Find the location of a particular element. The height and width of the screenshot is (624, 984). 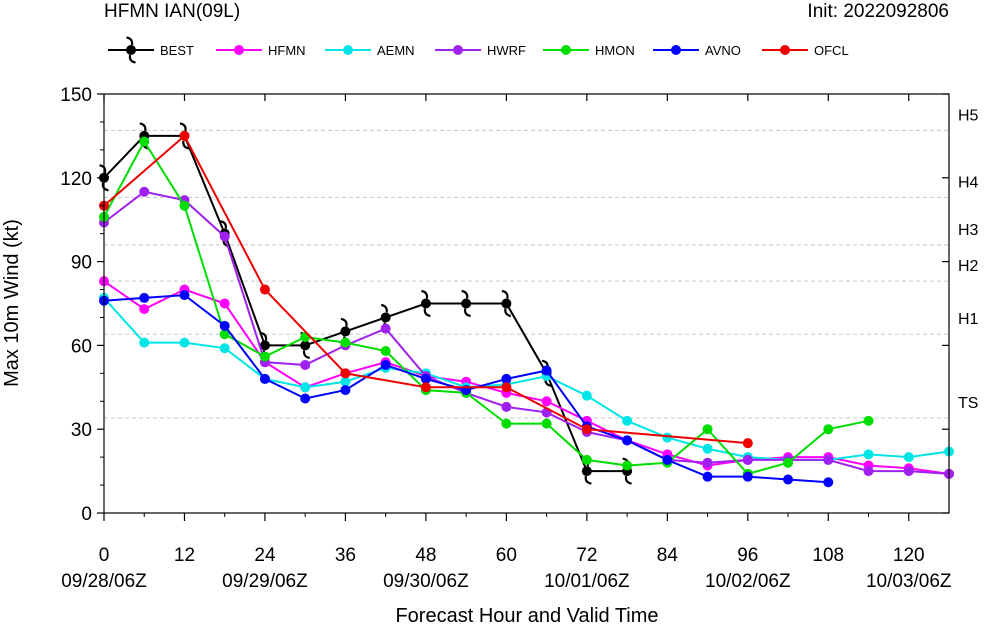

x-date-label: 10/01/06Z is located at coordinates (587, 581).